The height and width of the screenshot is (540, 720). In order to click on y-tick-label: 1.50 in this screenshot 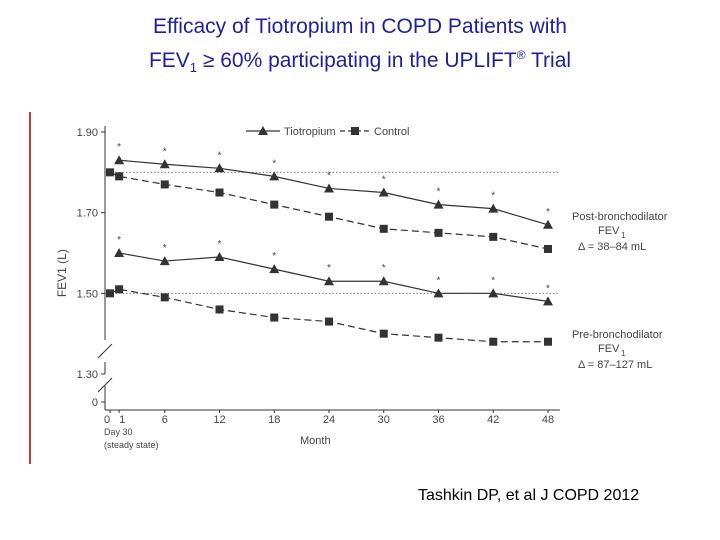, I will do `click(87, 294)`.